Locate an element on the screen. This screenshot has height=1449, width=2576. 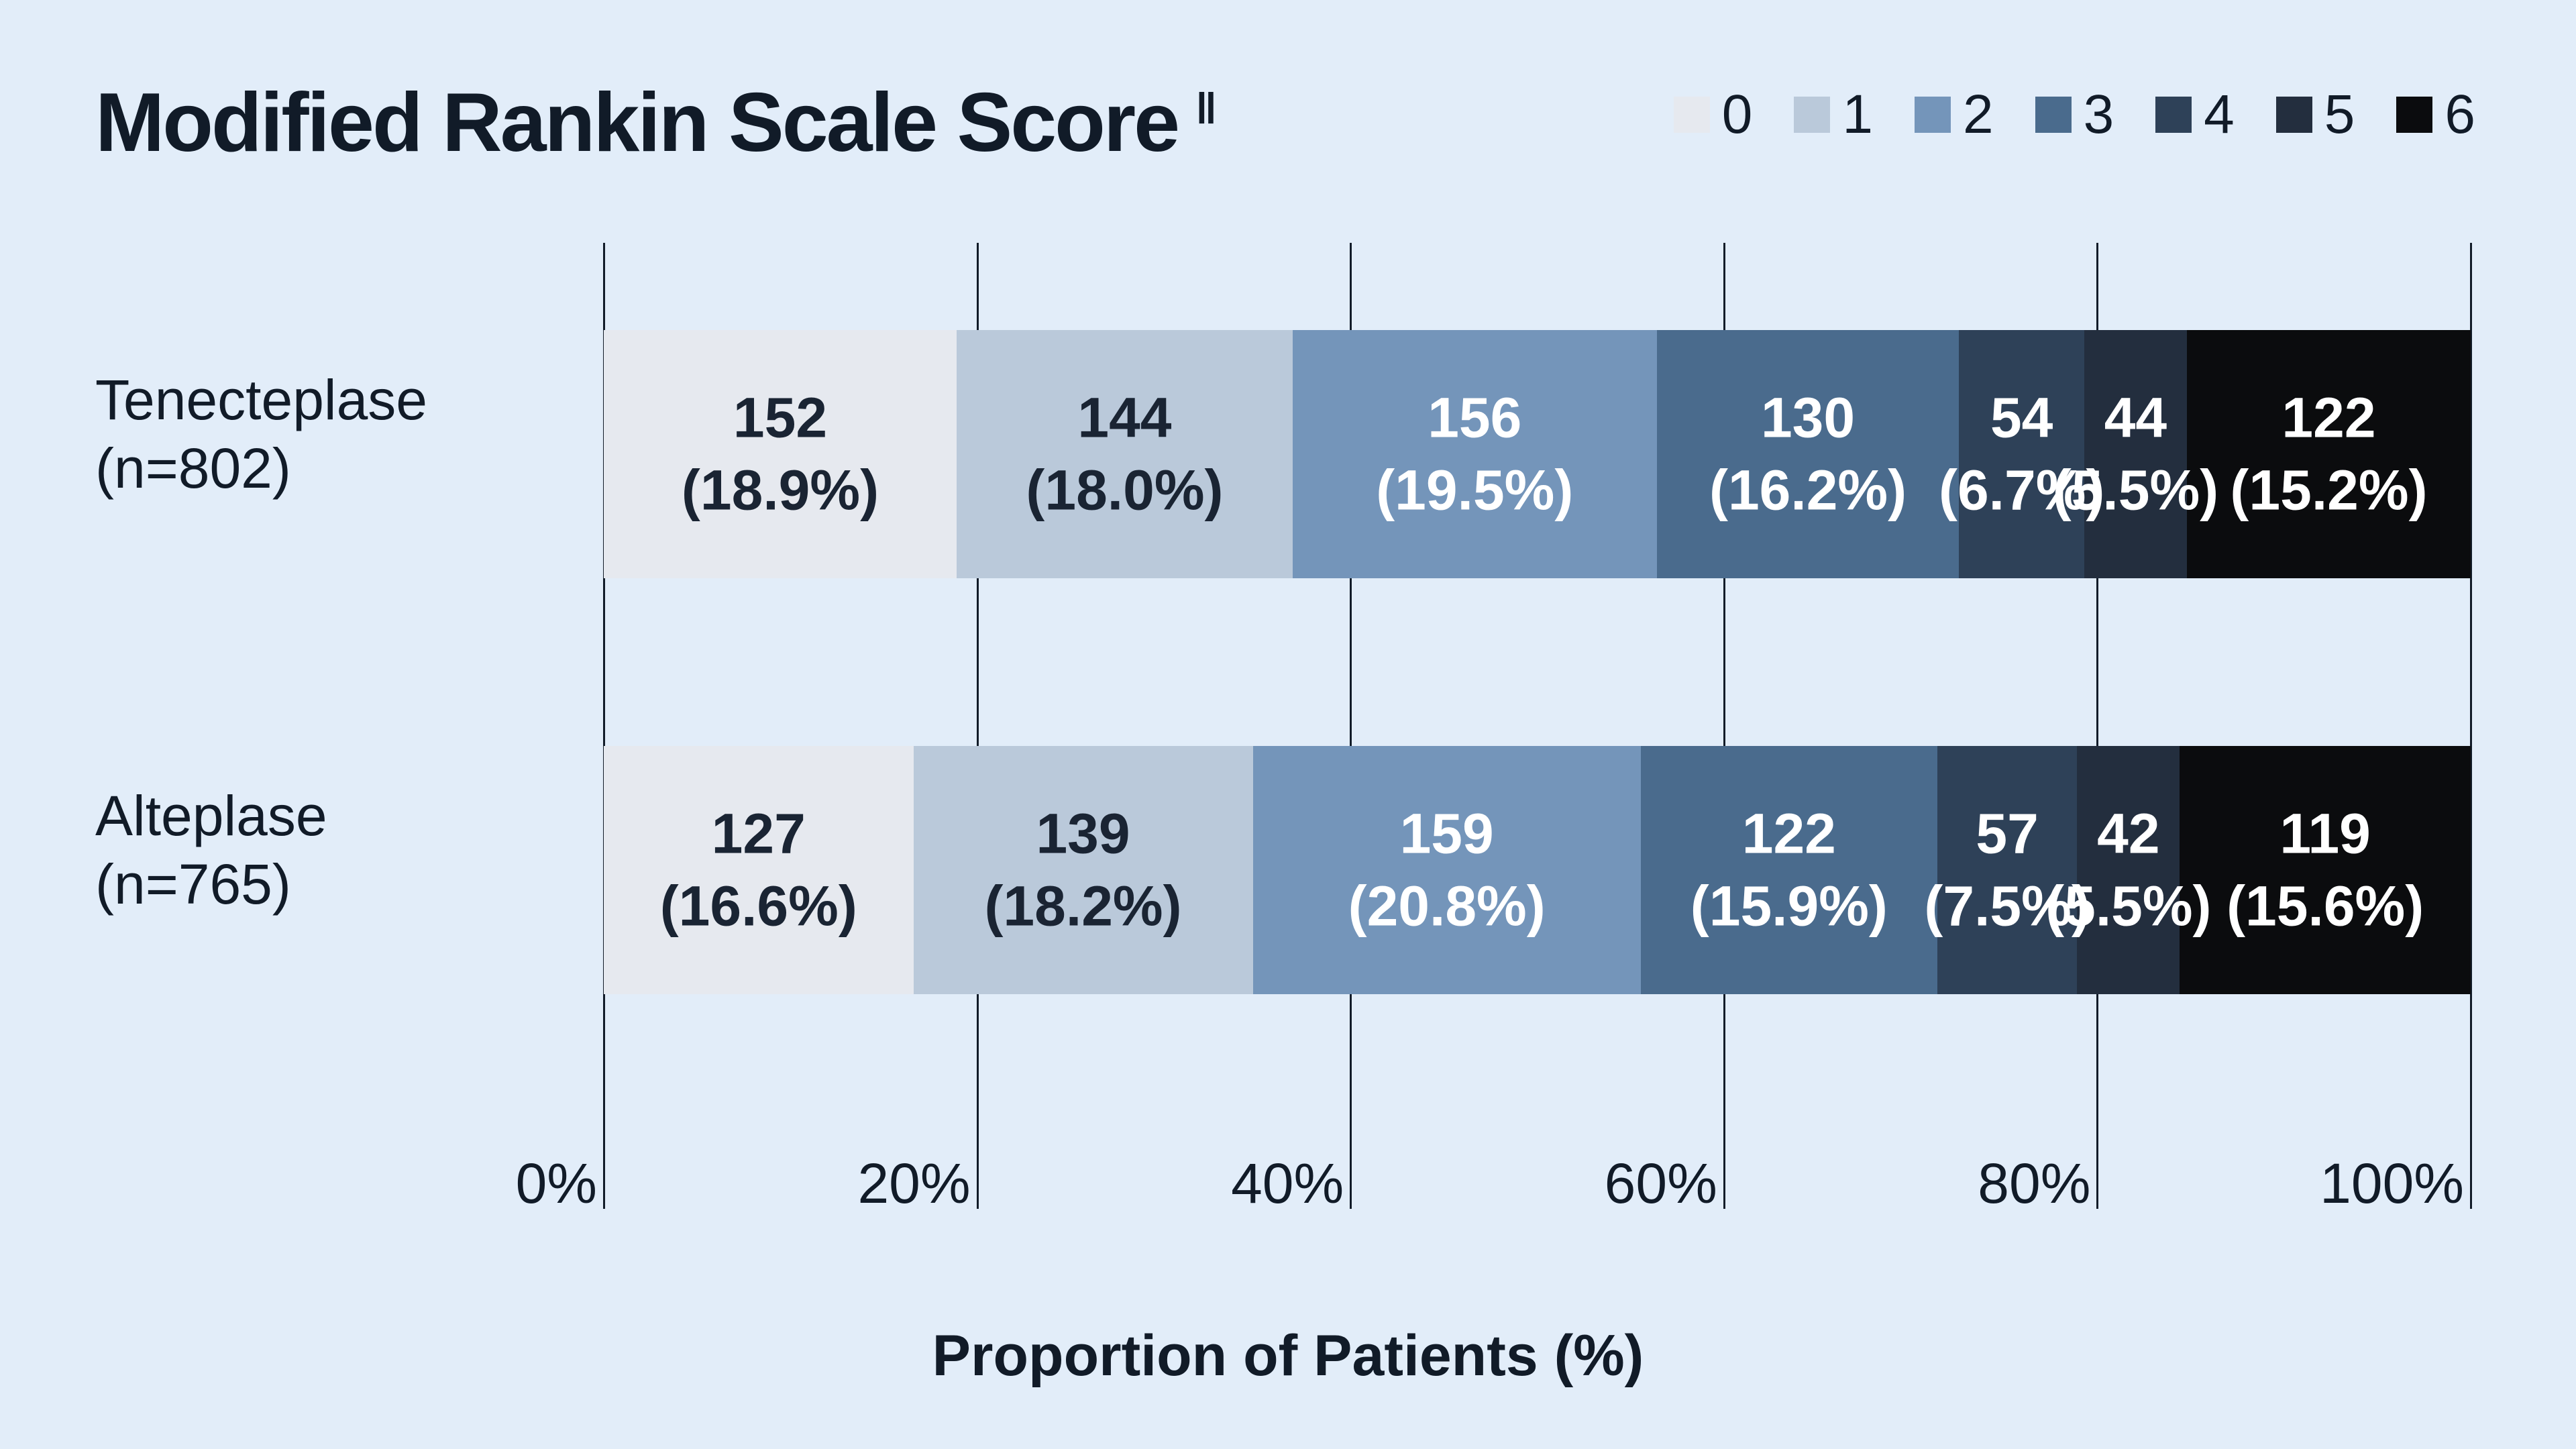
segment-percent: (15.2%) is located at coordinates (2329, 489).